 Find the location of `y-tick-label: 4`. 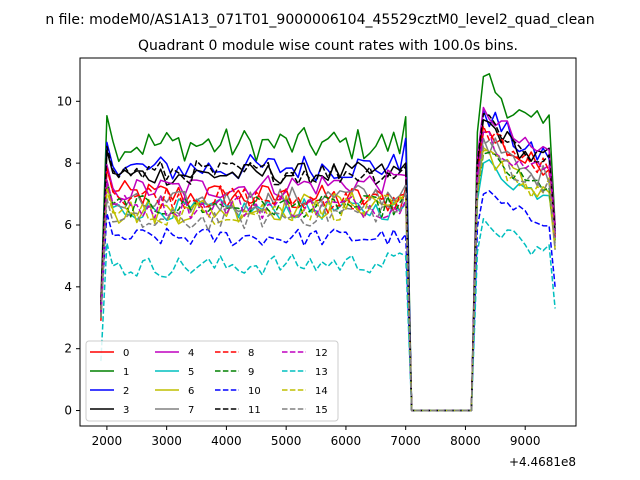

y-tick-label: 4 is located at coordinates (68, 287).